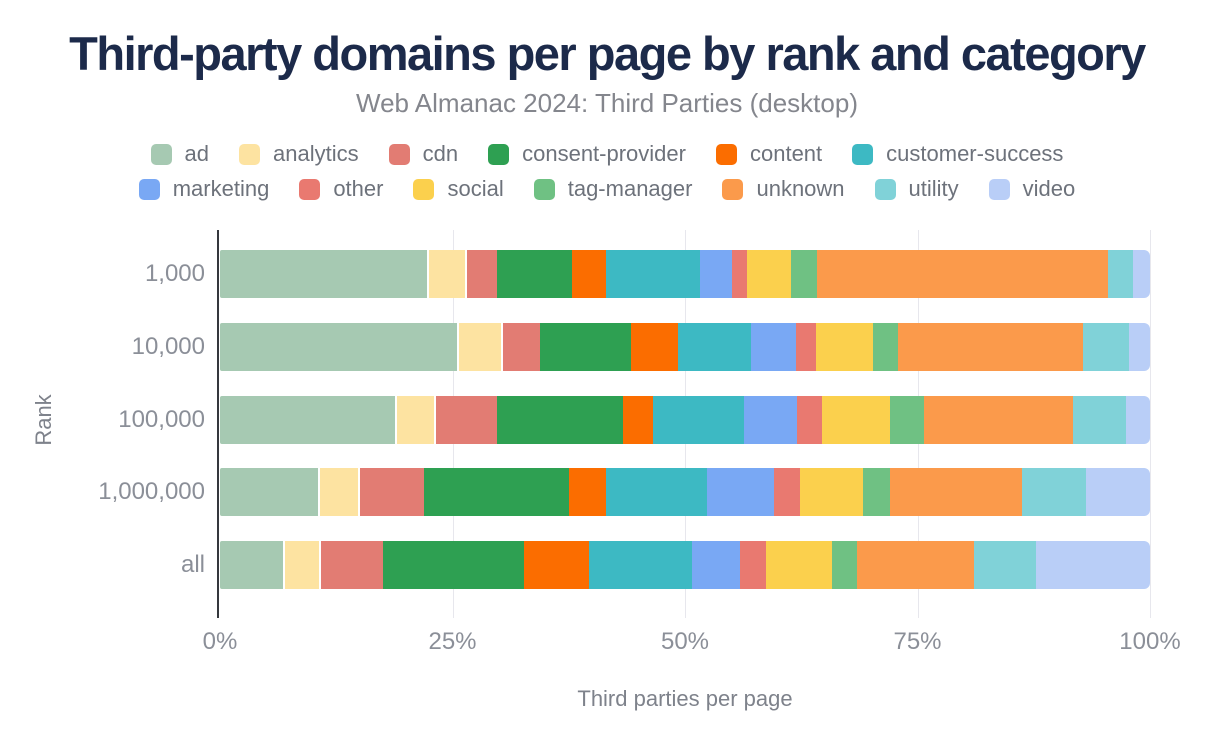  Describe the element at coordinates (168, 346) in the screenshot. I see `y-tick-label-10,000: 10,000` at that location.